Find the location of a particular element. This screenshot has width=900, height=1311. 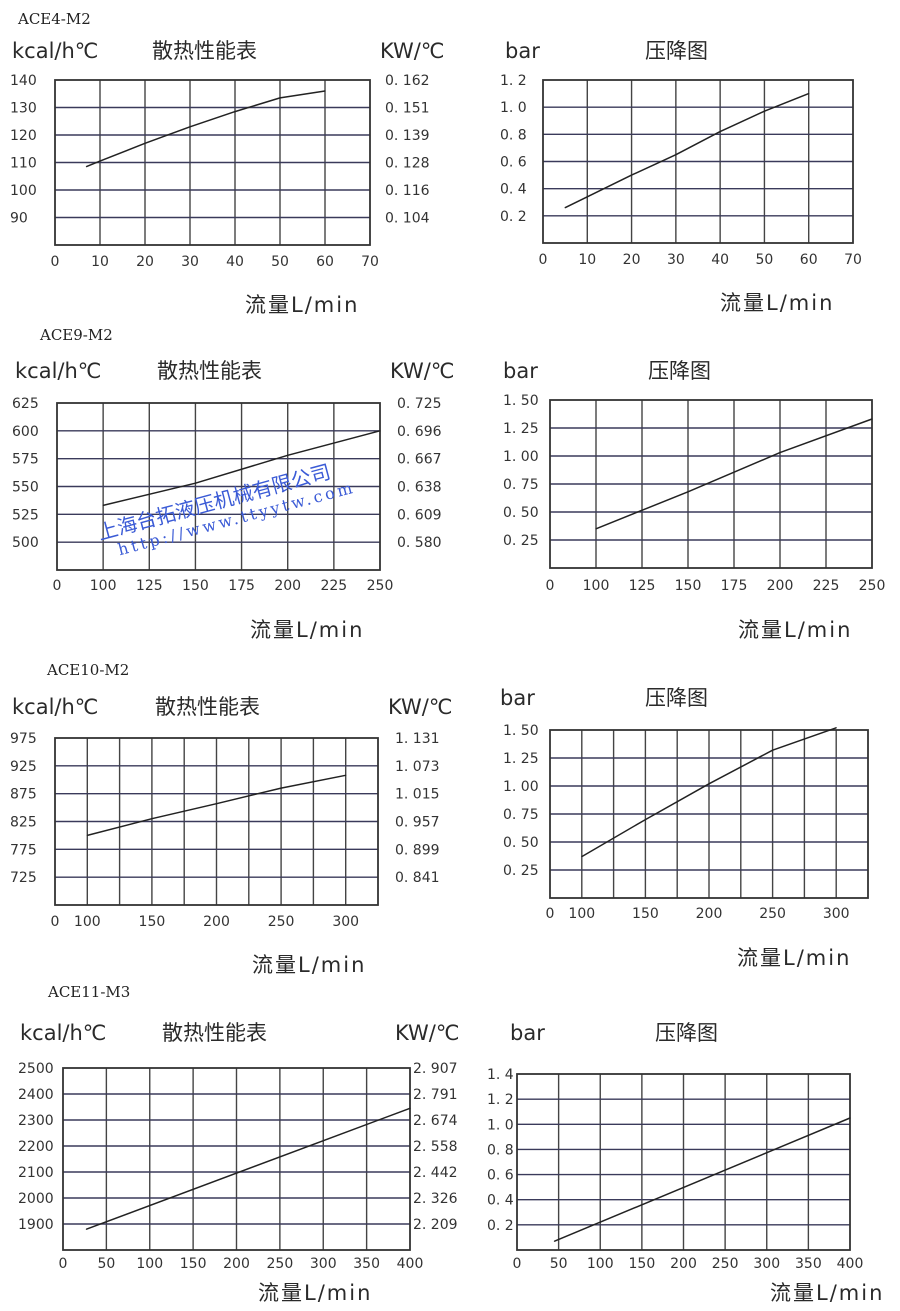

y-tick-label: 2200 is located at coordinates (36, 1147).